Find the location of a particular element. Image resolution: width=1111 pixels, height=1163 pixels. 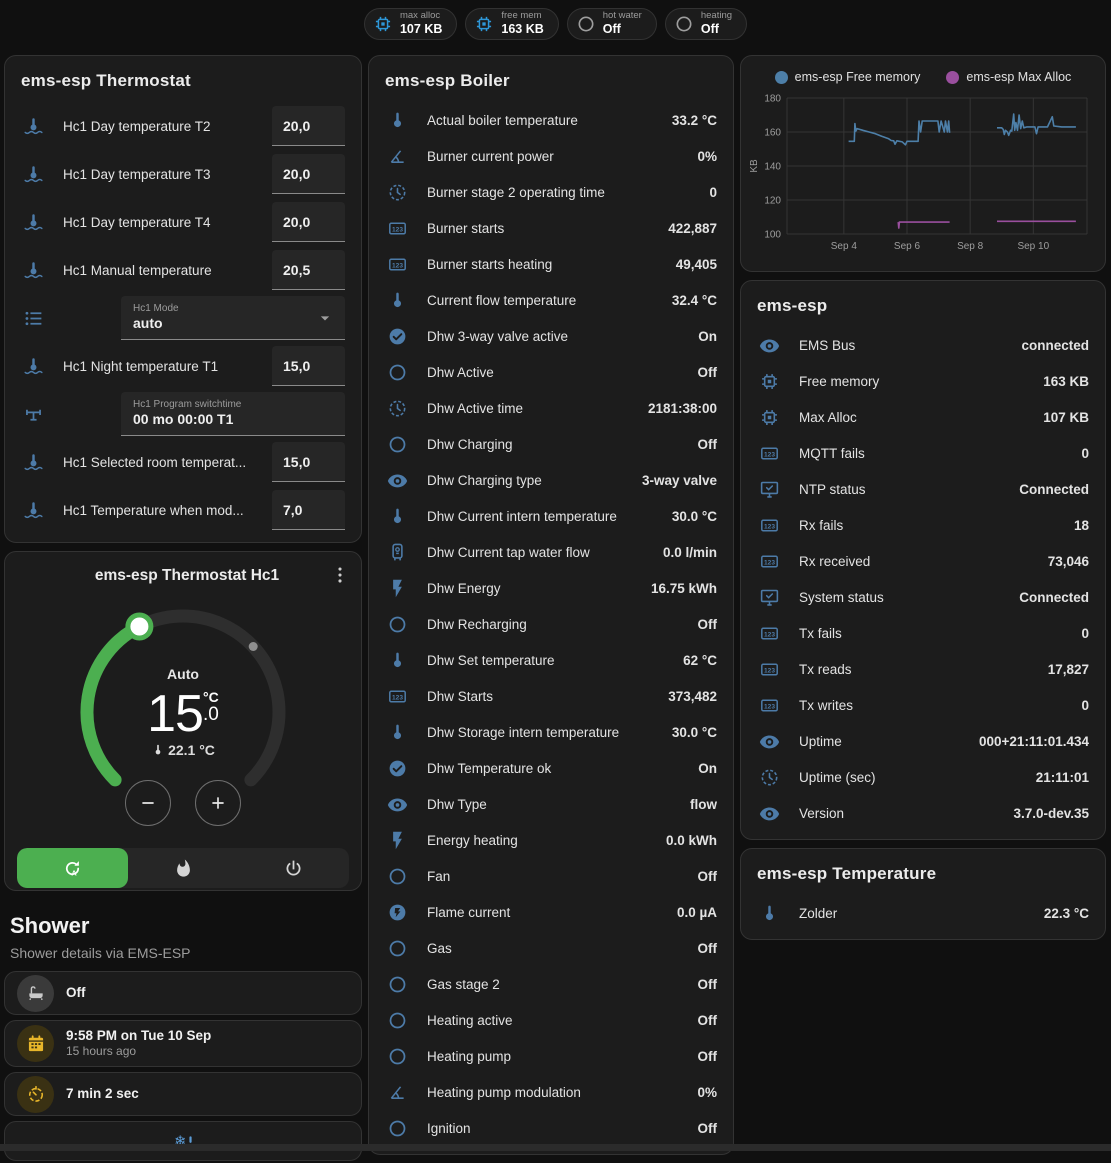

entity-row: Hc1 Selected room temperat... 15,0 is located at coordinates (183, 462).